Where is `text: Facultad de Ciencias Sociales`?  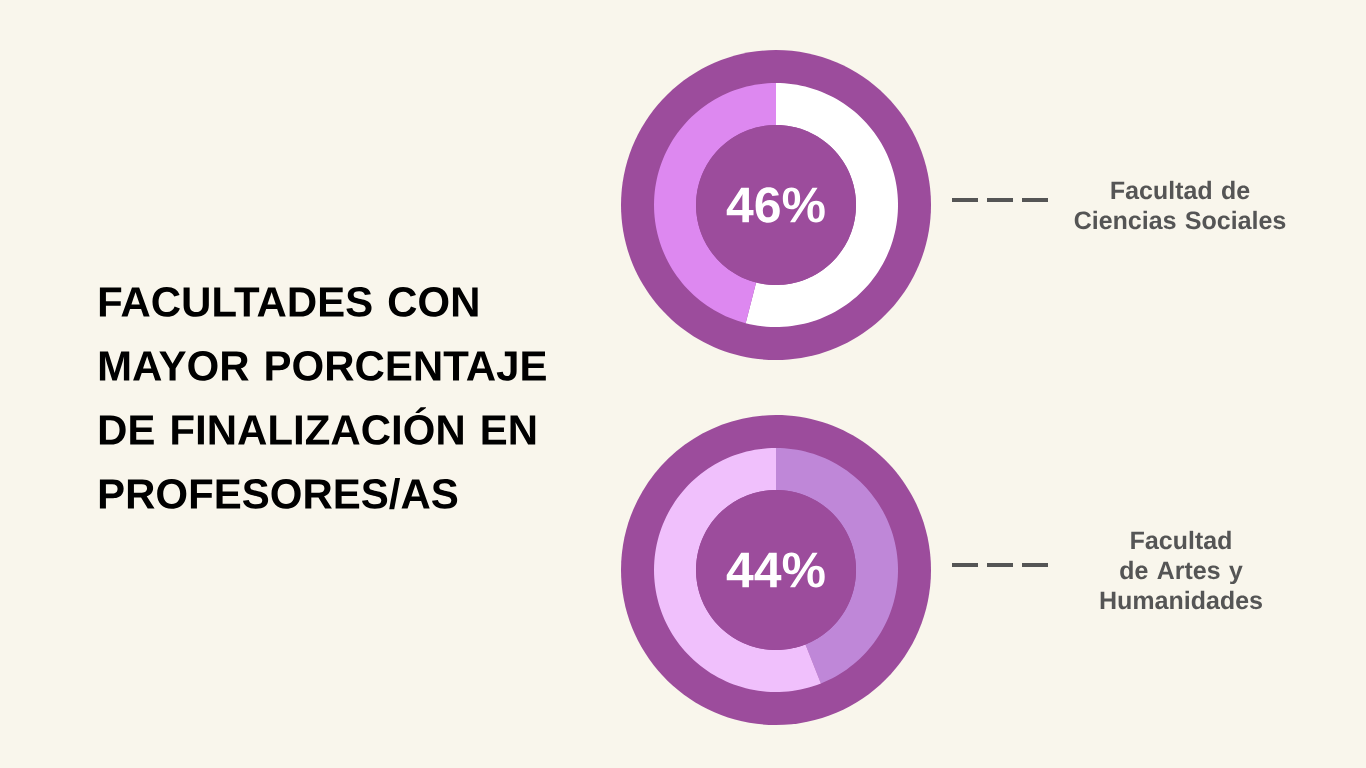
text: Facultad de Ciencias Sociales is located at coordinates (1180, 205).